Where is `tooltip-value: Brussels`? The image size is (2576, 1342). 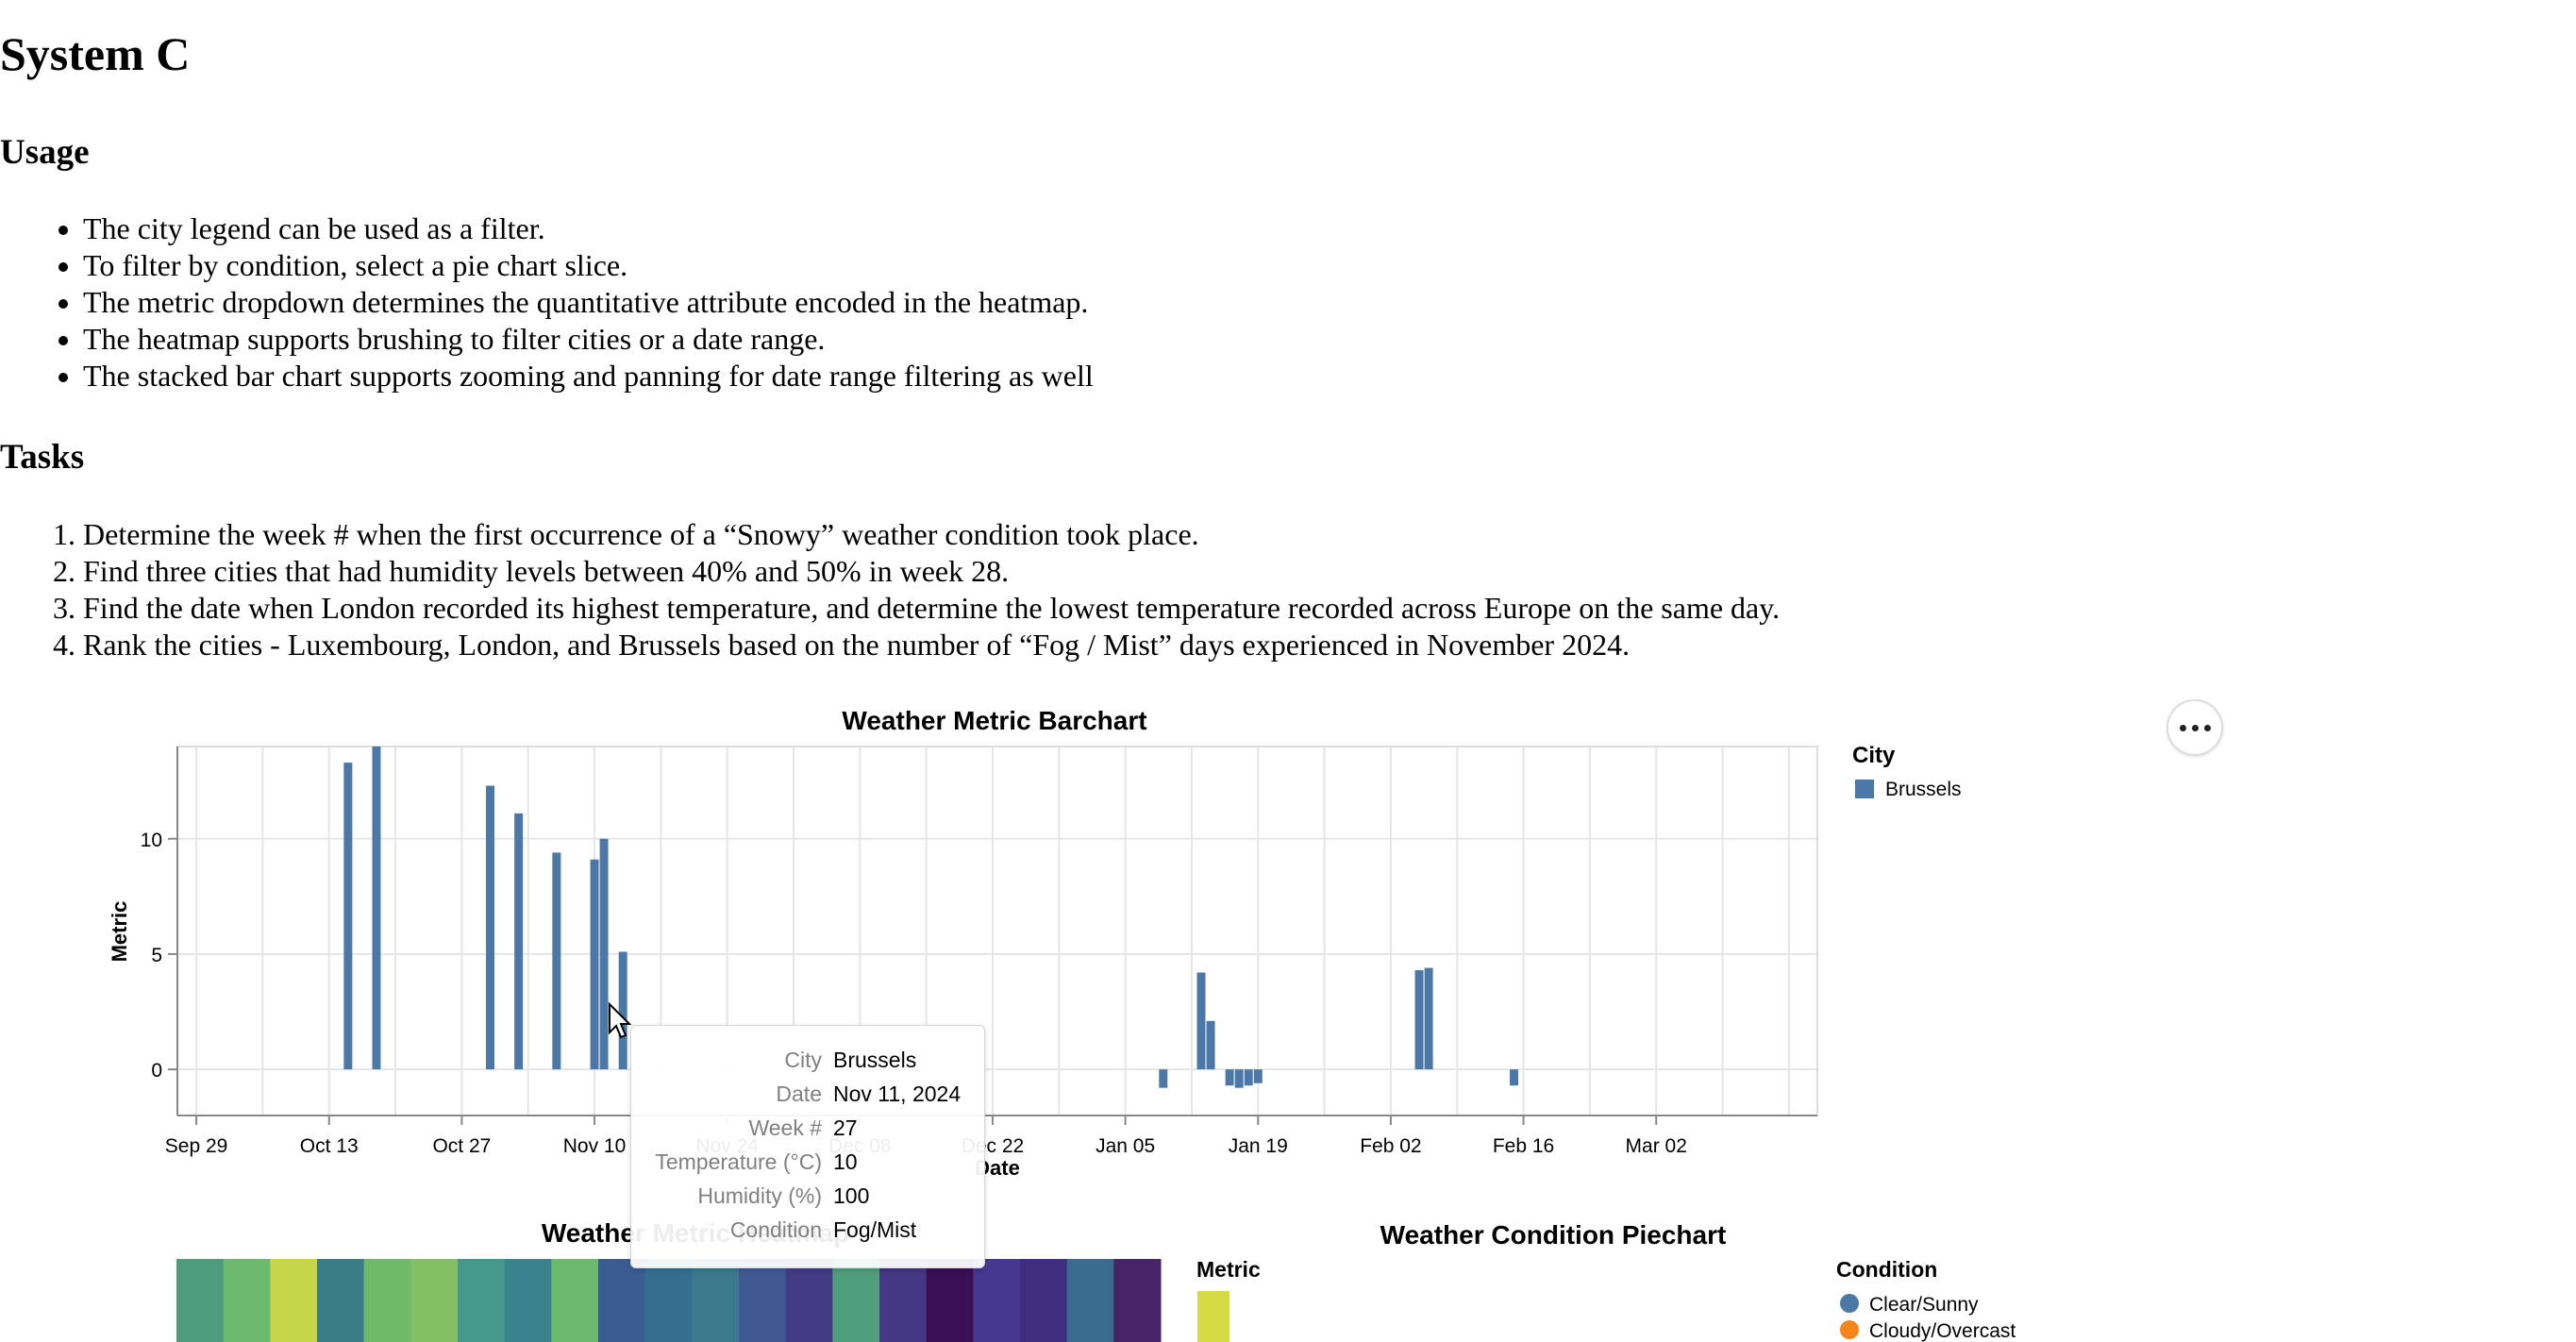 tooltip-value: Brussels is located at coordinates (875, 1059).